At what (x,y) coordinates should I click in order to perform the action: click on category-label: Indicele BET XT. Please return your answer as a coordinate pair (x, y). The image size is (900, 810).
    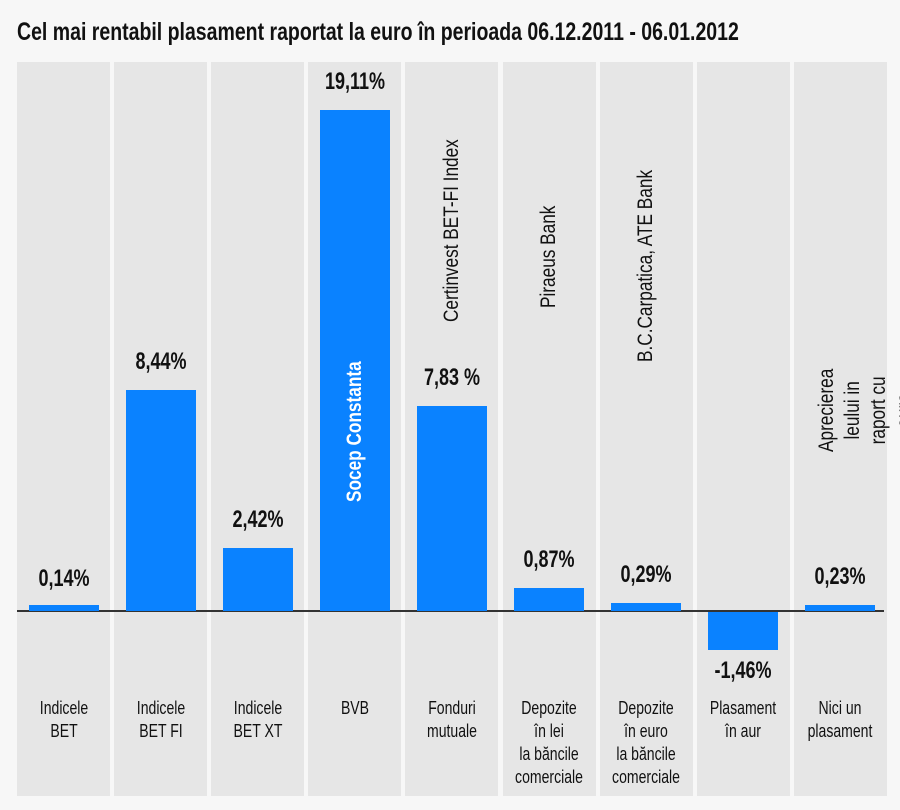
    Looking at the image, I should click on (258, 719).